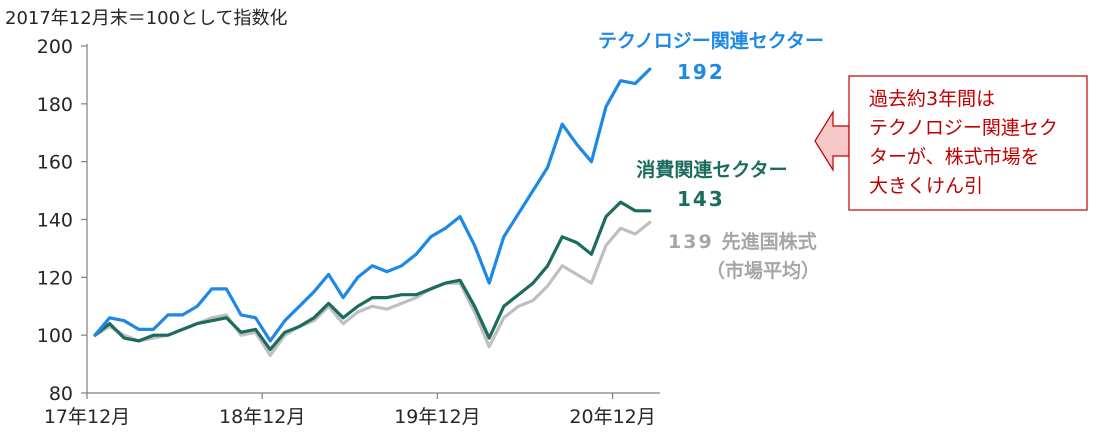  Describe the element at coordinates (926, 186) in the screenshot. I see `callout-line: 大きくけん引` at that location.